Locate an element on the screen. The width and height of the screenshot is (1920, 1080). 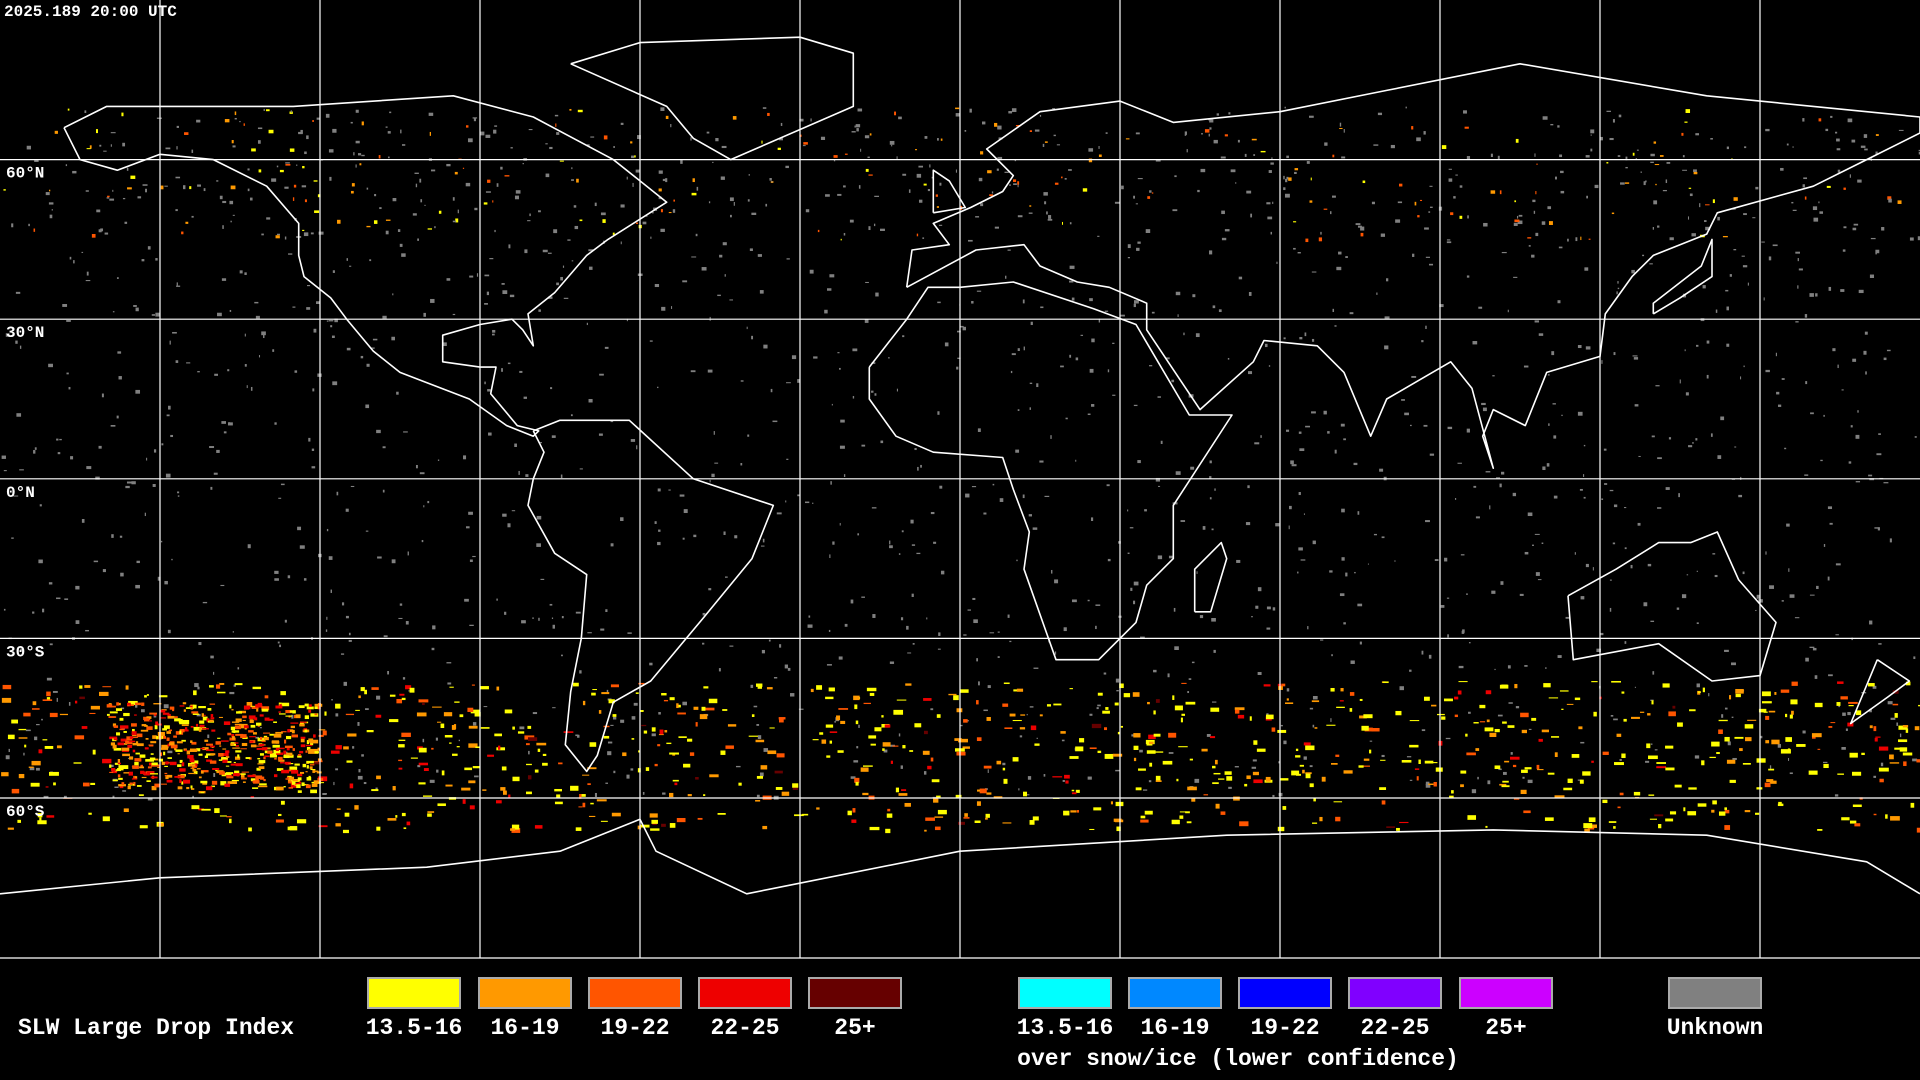
legend-label: 13.5-16 is located at coordinates (414, 1028).